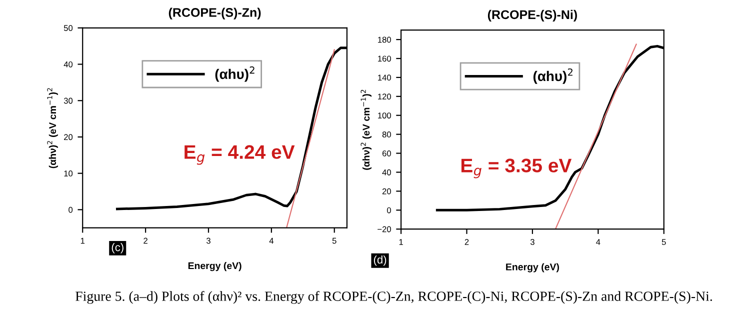 The height and width of the screenshot is (310, 751). I want to click on y-tick-label: 80, so click(386, 135).